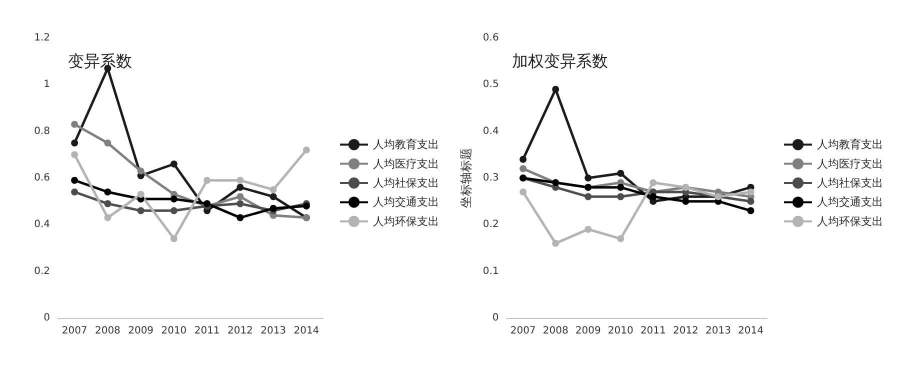 The height and width of the screenshot is (369, 900). Describe the element at coordinates (42, 38) in the screenshot. I see `y-tick-label: 1.2` at that location.